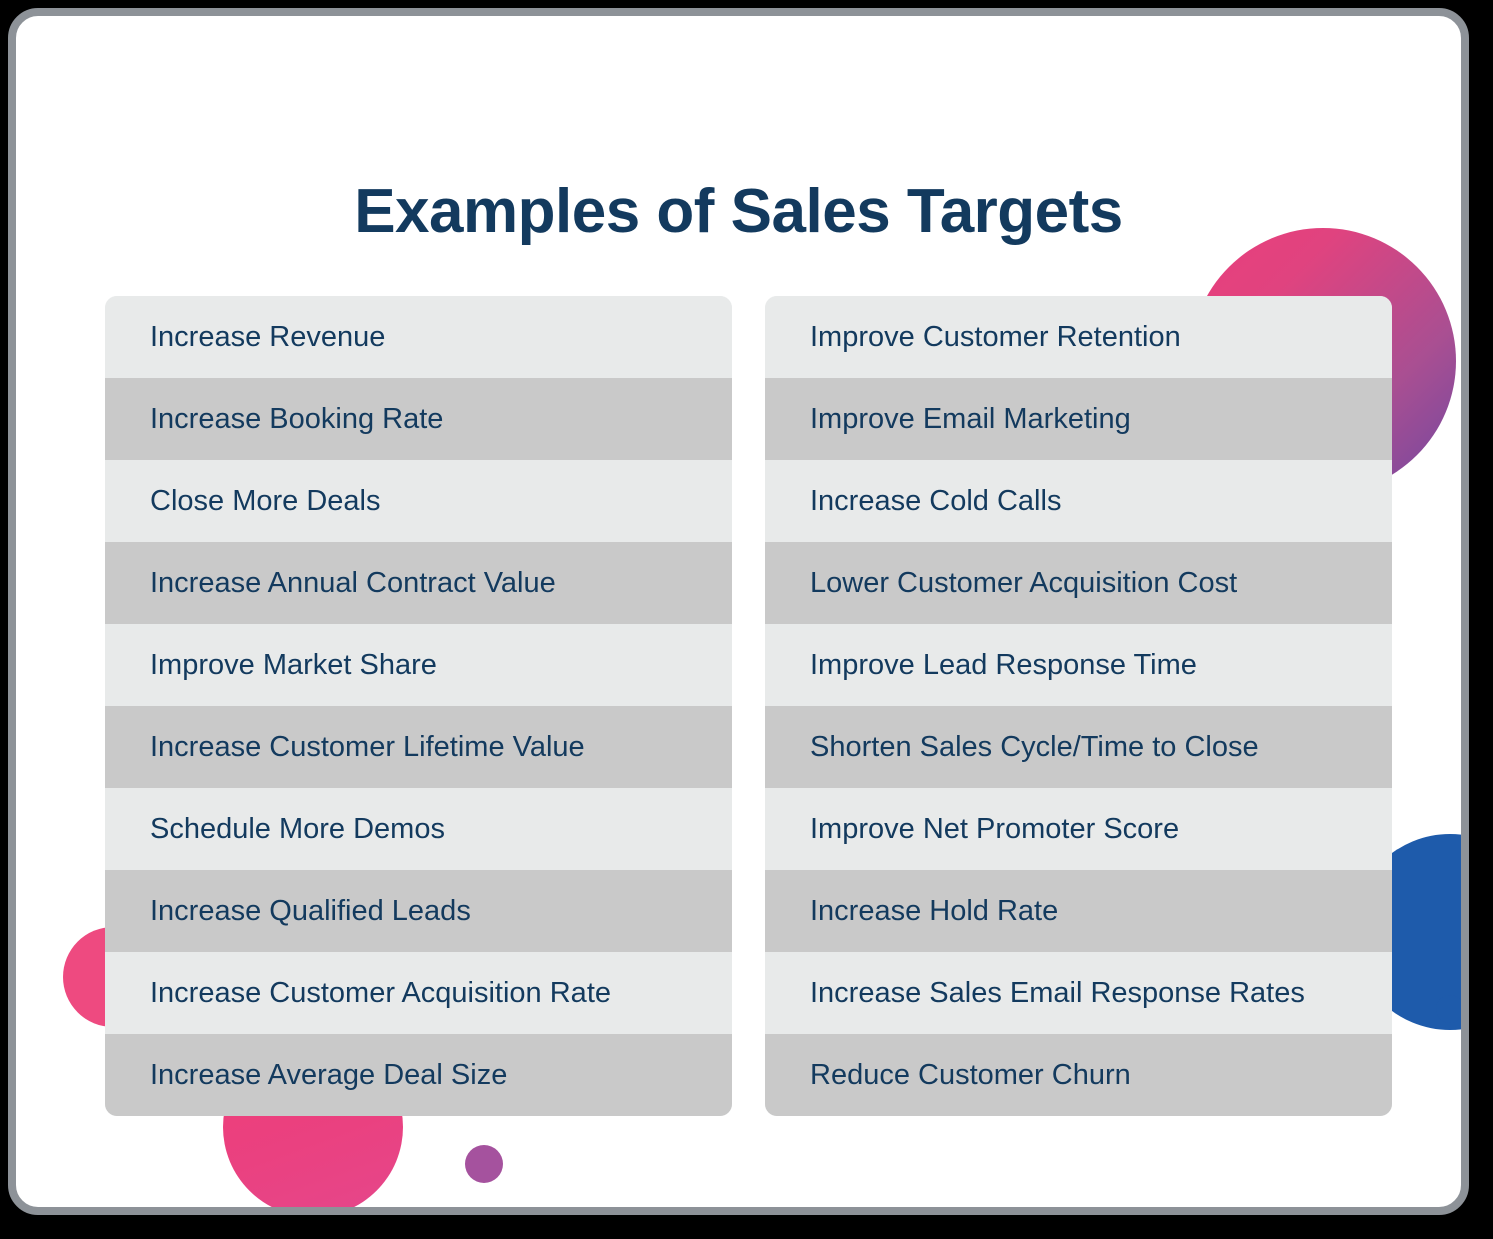 This screenshot has height=1239, width=1493. Describe the element at coordinates (418, 583) in the screenshot. I see `target-list-item: Increase Annual Contract Value` at that location.